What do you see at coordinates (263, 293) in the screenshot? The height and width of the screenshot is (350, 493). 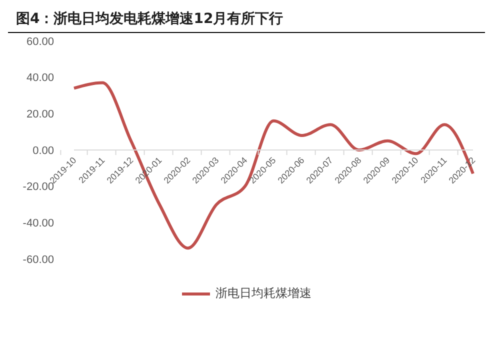 I see `legend-label: 浙电日均耗煤增速` at bounding box center [263, 293].